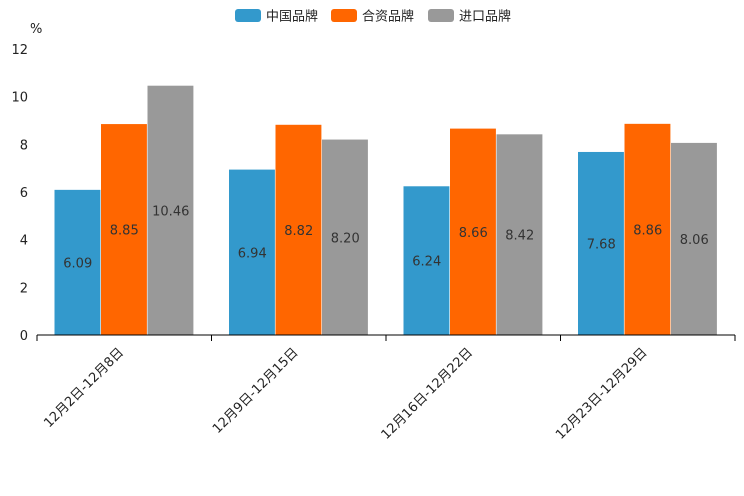  I want to click on data-label: 8.06, so click(694, 240).